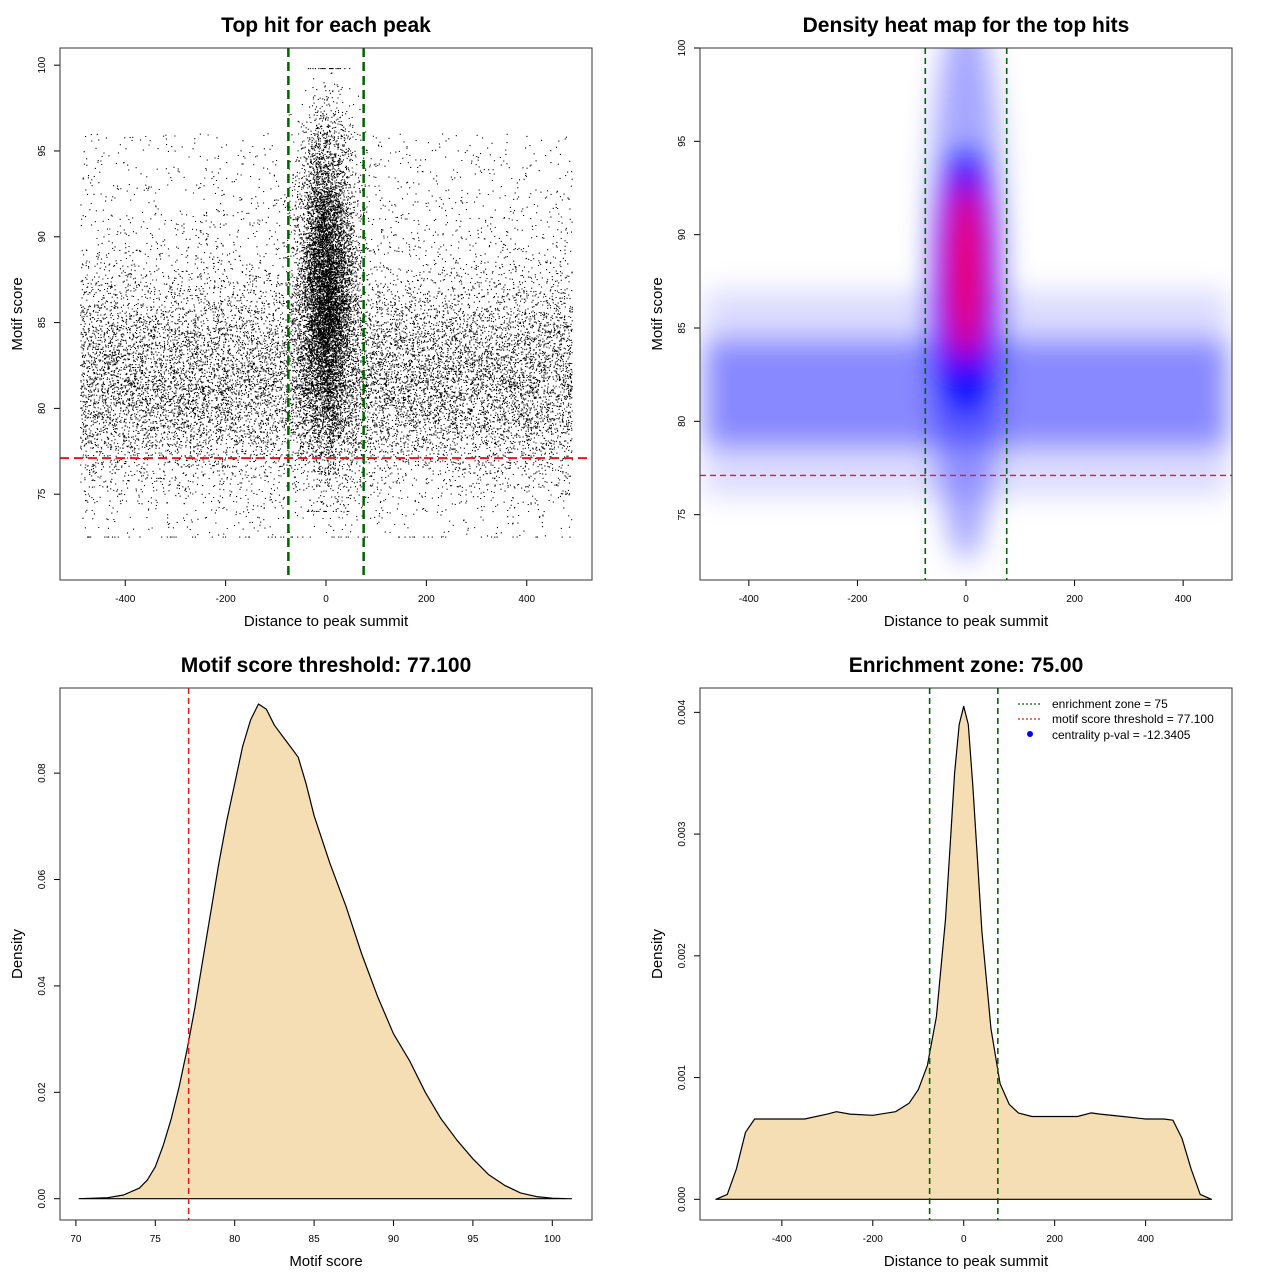  Describe the element at coordinates (682, 955) in the screenshot. I see `y-tick-label: 0.002` at that location.